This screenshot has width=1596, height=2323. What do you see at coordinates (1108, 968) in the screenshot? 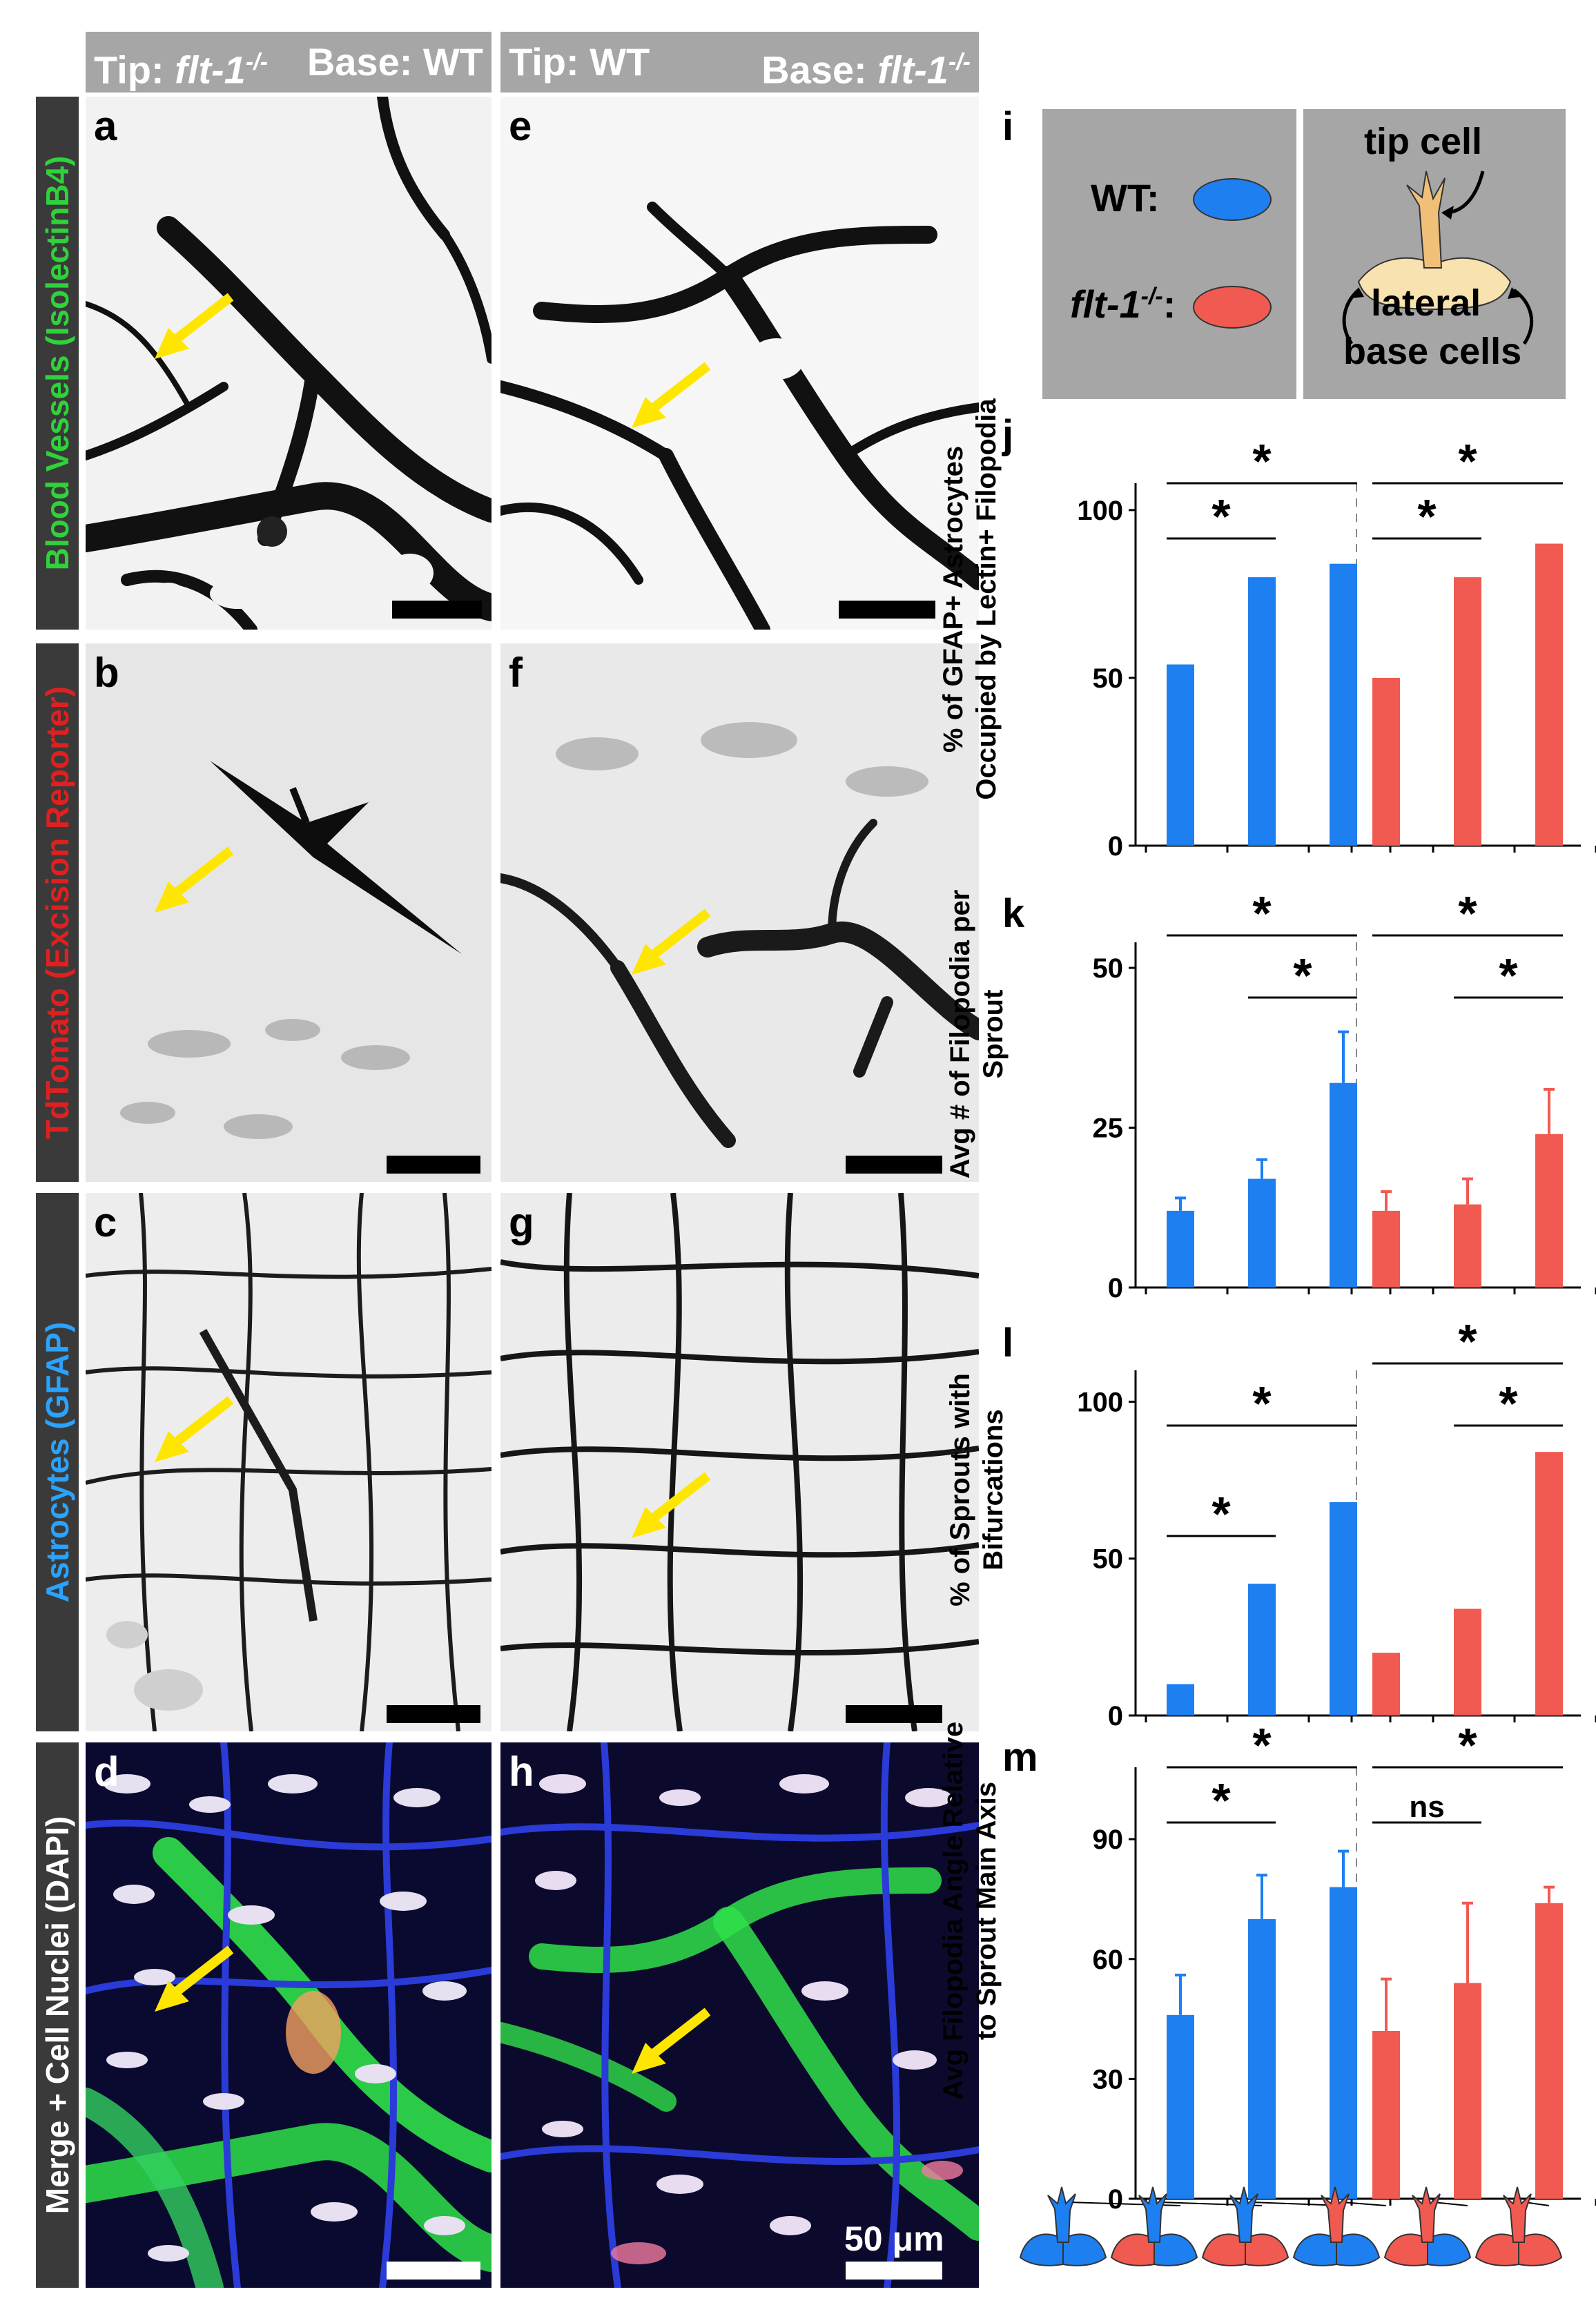
I see `chart-k-ytick-label: 50` at bounding box center [1108, 968].